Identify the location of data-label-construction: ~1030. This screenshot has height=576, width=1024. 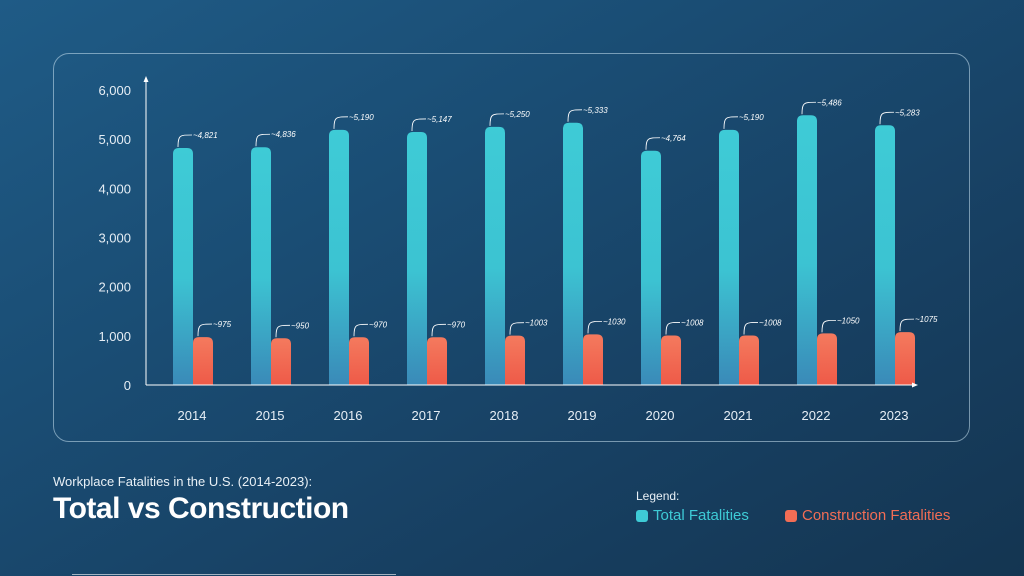
(614, 321).